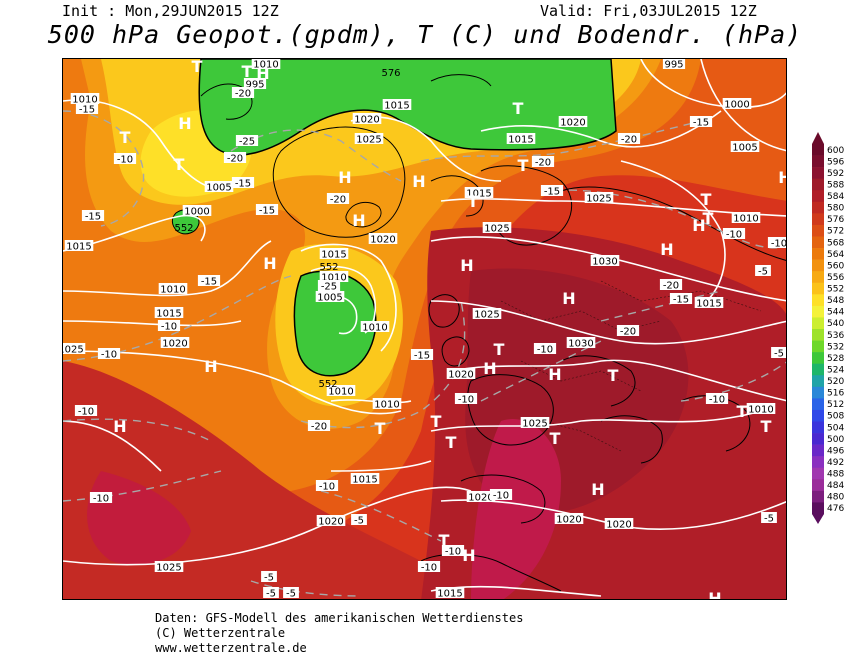 The image size is (850, 657). I want to click on colorbar-level-label: 544, so click(835, 313).